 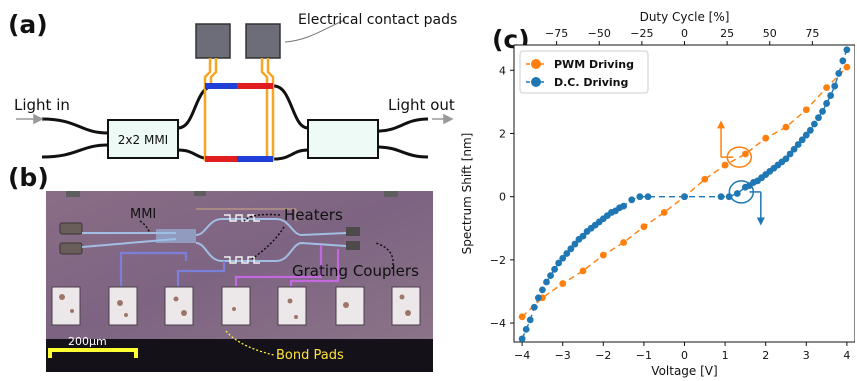 I want to click on panel-label-a: (a), so click(x=28, y=24).